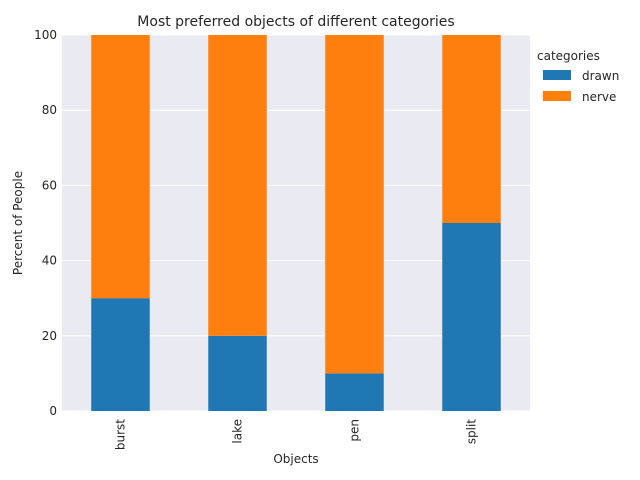  Describe the element at coordinates (120, 354) in the screenshot. I see `bar-drawn-burst` at that location.